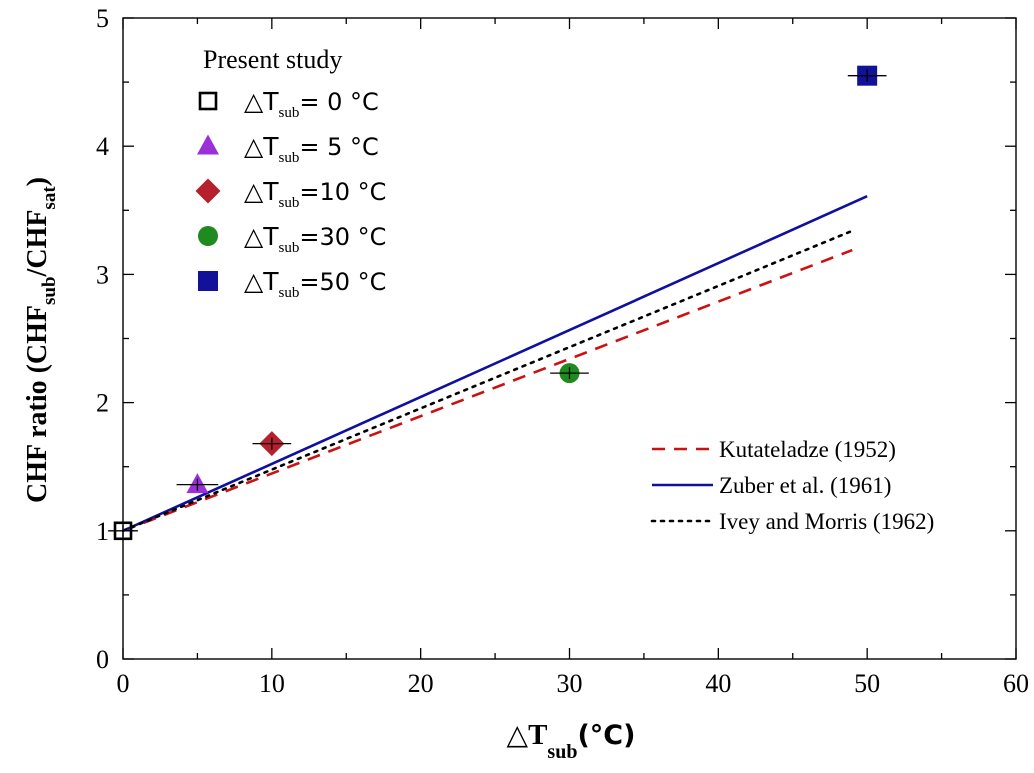 The image size is (1034, 773). What do you see at coordinates (123, 683) in the screenshot?
I see `x-tick-label: 0` at bounding box center [123, 683].